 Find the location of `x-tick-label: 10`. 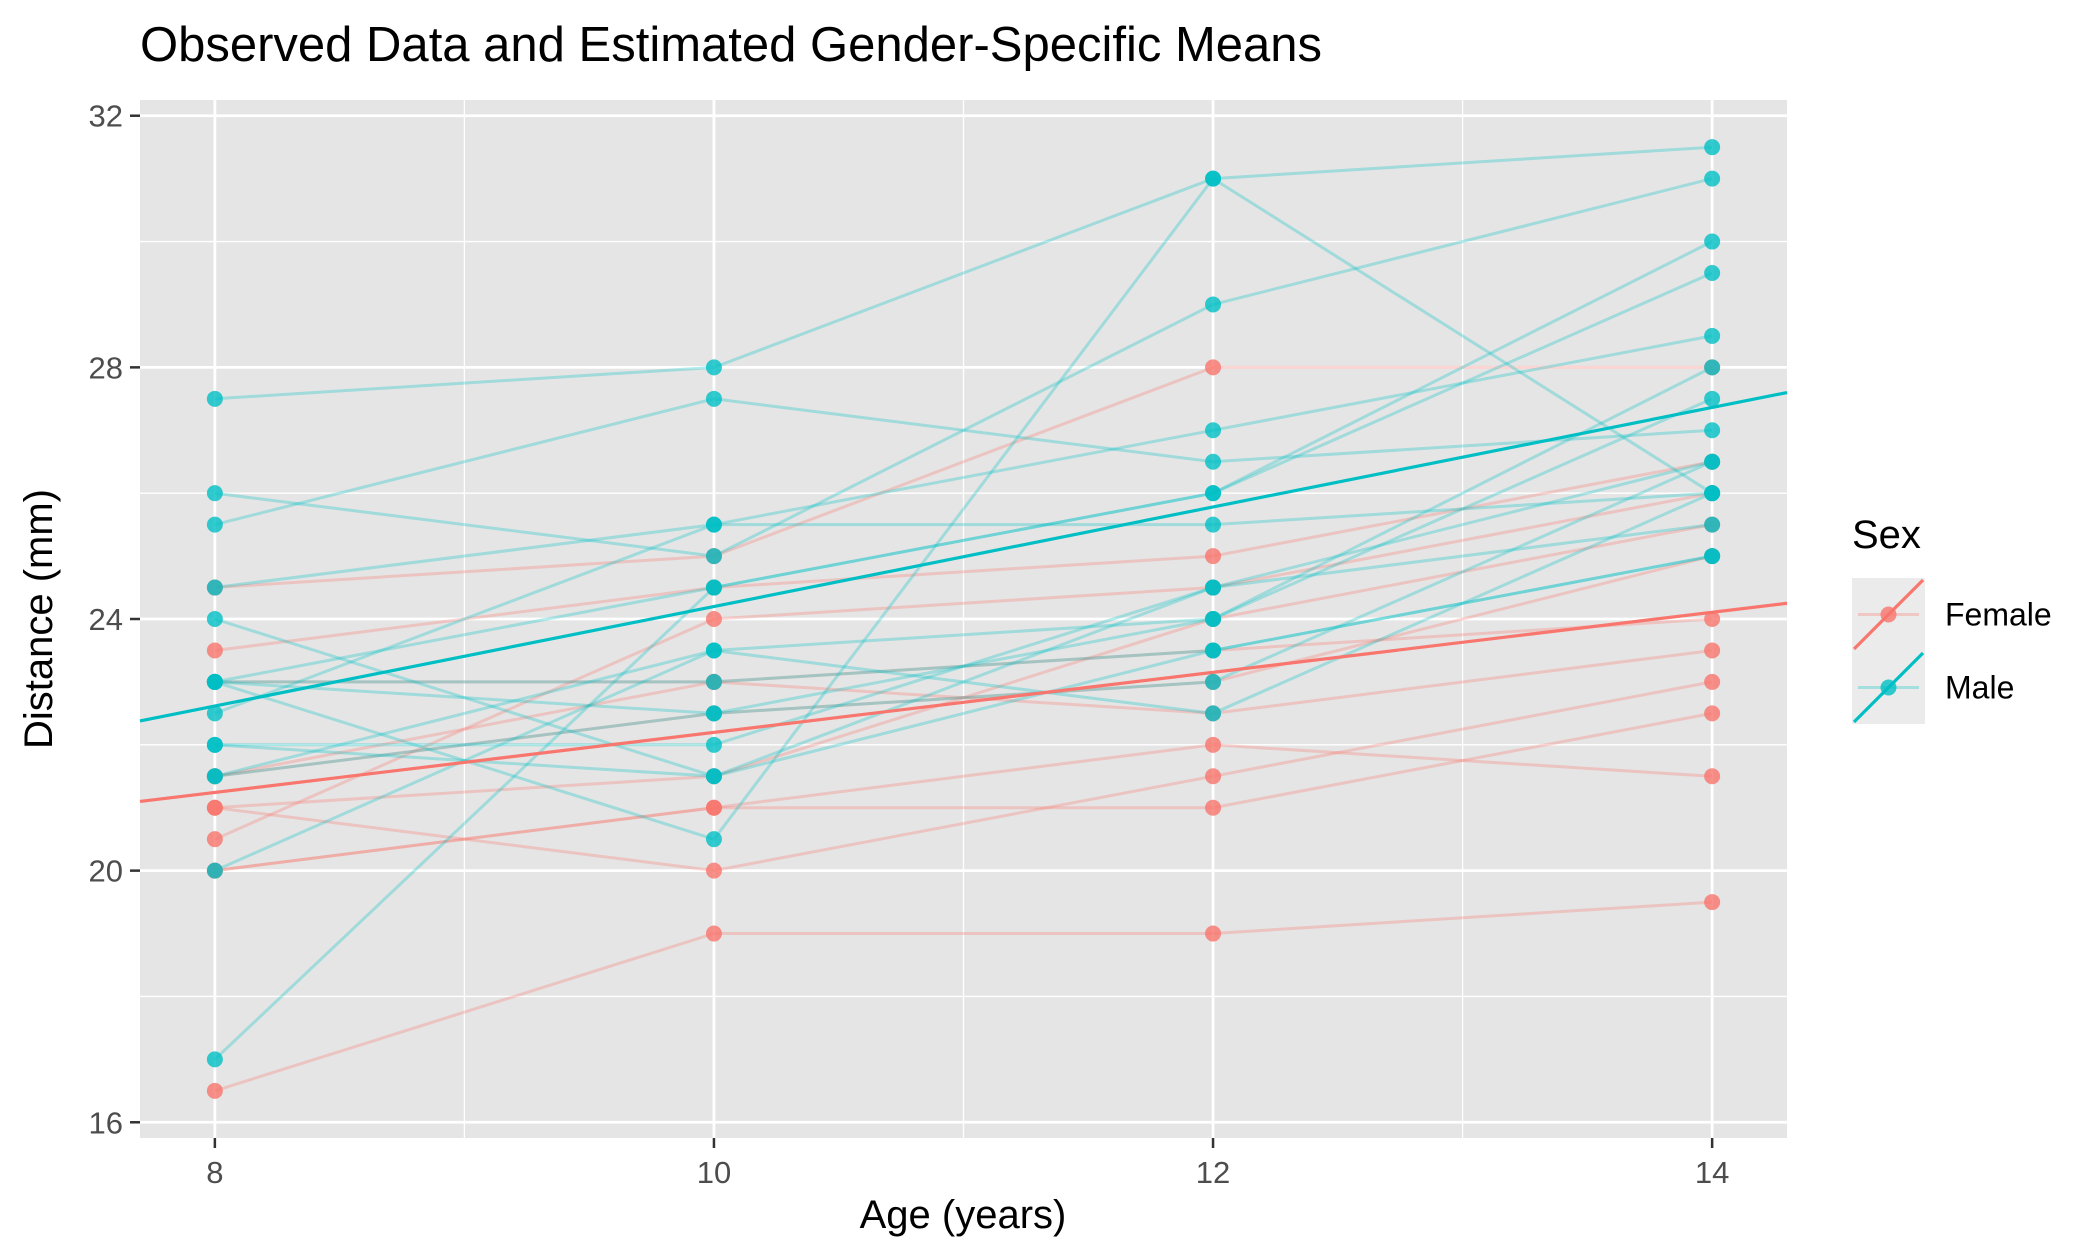

x-tick-label: 10 is located at coordinates (714, 1172).